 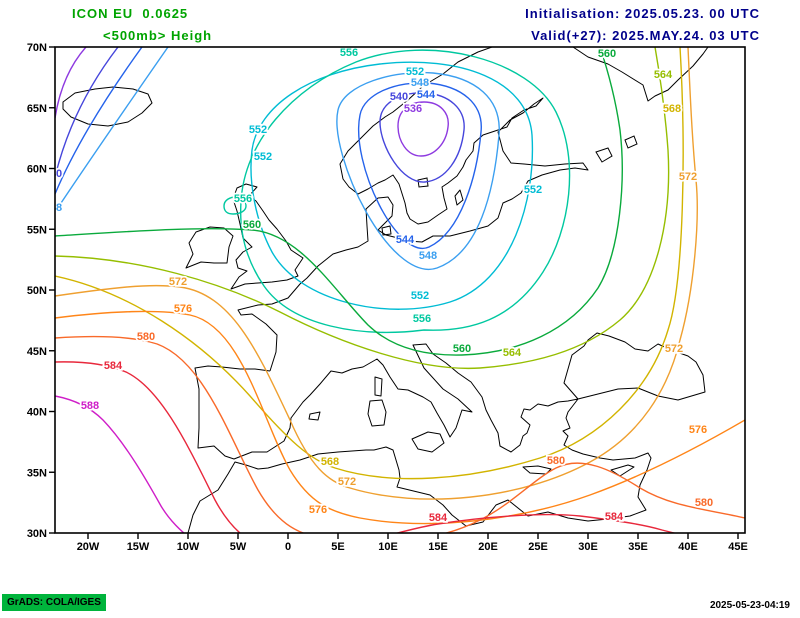 What do you see at coordinates (37, 48) in the screenshot?
I see `lat-tick-label: 70N` at bounding box center [37, 48].